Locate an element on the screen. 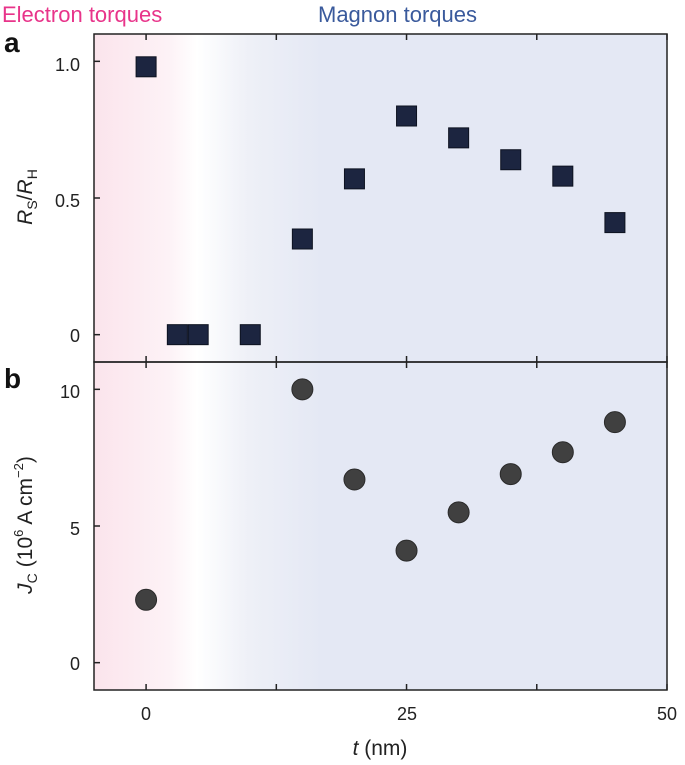  x-axis-title: t (nm) is located at coordinates (380, 748).